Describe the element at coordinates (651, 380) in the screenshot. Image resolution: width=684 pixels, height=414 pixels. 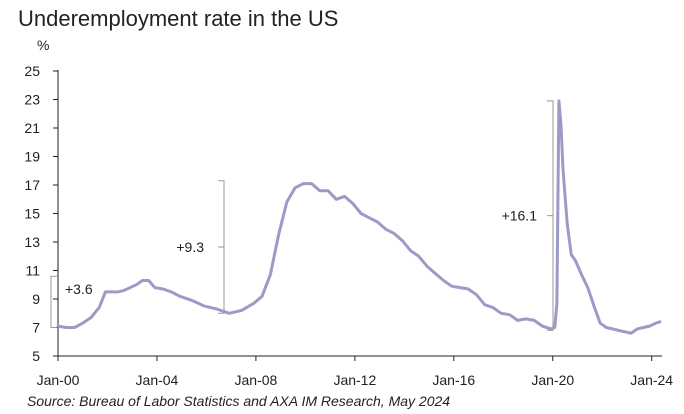
I see `x-tick-label: Jan-24` at that location.